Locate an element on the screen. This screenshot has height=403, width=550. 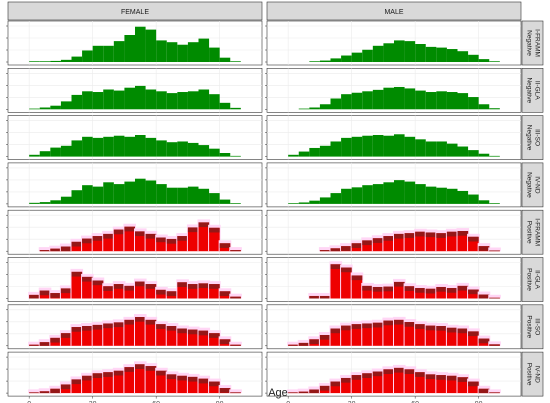
row-strip-group-label: I-FRAMM is located at coordinates (536, 43).